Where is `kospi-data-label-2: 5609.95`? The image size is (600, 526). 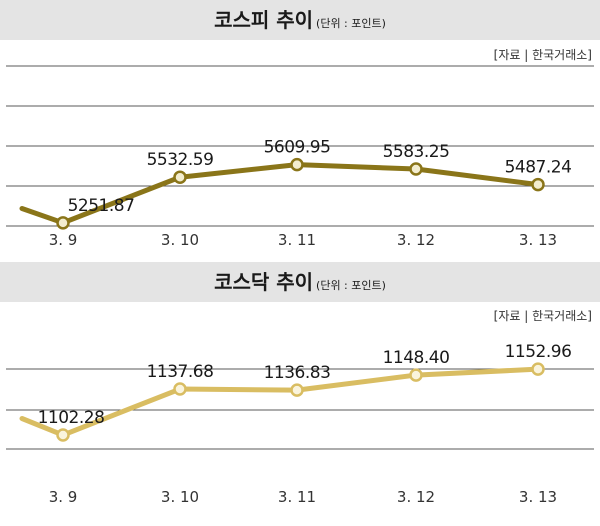 kospi-data-label-2: 5609.95 is located at coordinates (297, 148).